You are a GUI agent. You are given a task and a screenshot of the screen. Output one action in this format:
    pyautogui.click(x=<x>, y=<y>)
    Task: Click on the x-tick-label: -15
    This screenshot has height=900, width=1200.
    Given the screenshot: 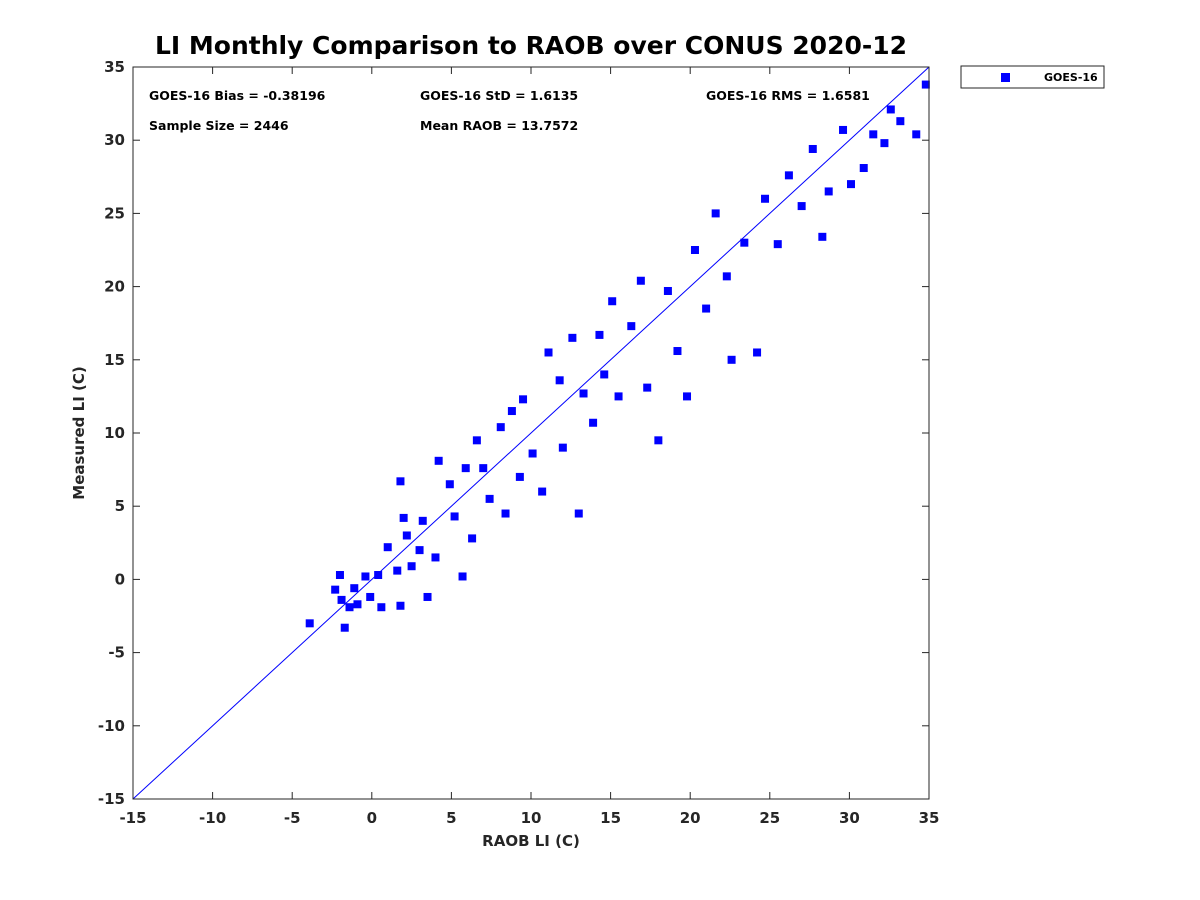 What is the action you would take?
    pyautogui.click(x=132, y=818)
    